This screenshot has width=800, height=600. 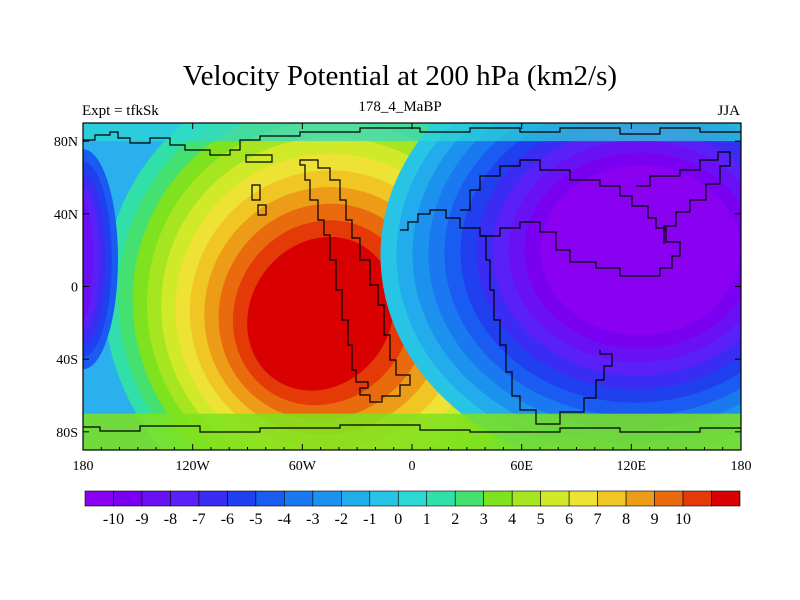 What do you see at coordinates (400, 107) in the screenshot?
I see `run-id-label: 178_4_MaBP` at bounding box center [400, 107].